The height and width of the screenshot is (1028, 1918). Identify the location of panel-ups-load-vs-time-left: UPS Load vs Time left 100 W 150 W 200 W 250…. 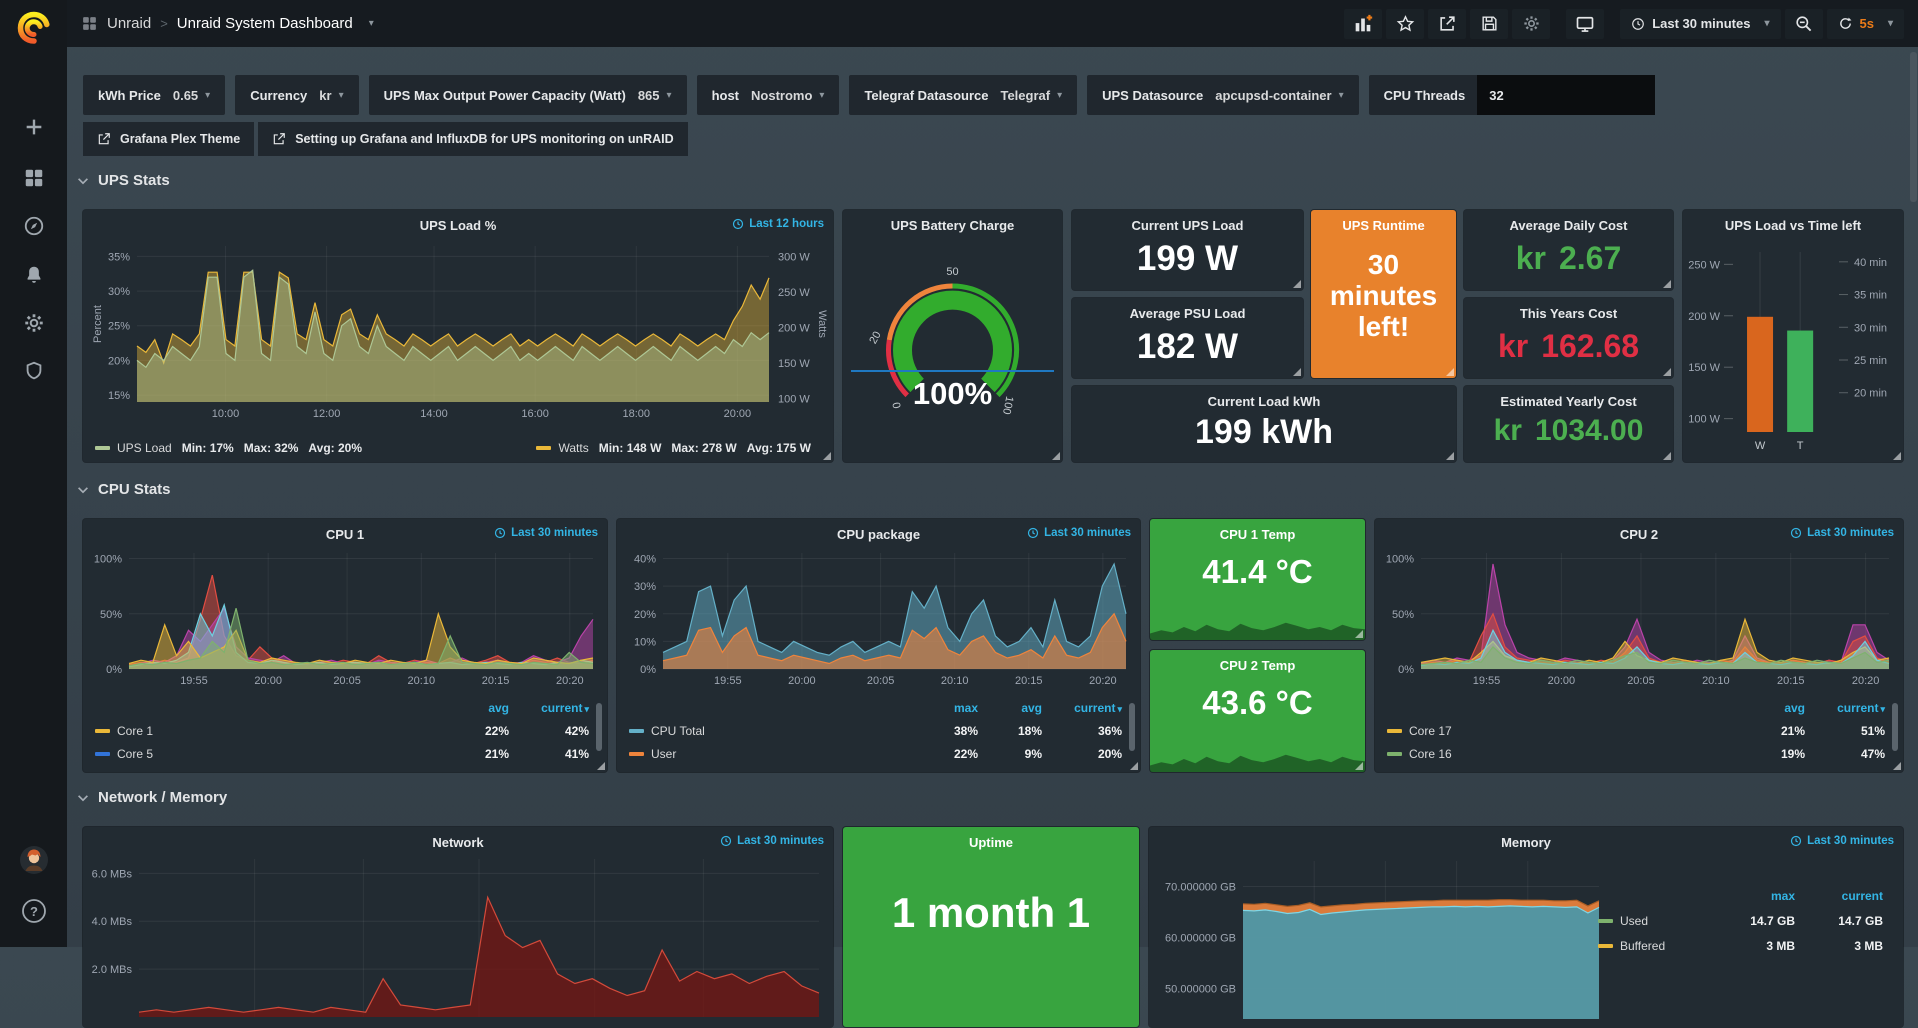
(1793, 336).